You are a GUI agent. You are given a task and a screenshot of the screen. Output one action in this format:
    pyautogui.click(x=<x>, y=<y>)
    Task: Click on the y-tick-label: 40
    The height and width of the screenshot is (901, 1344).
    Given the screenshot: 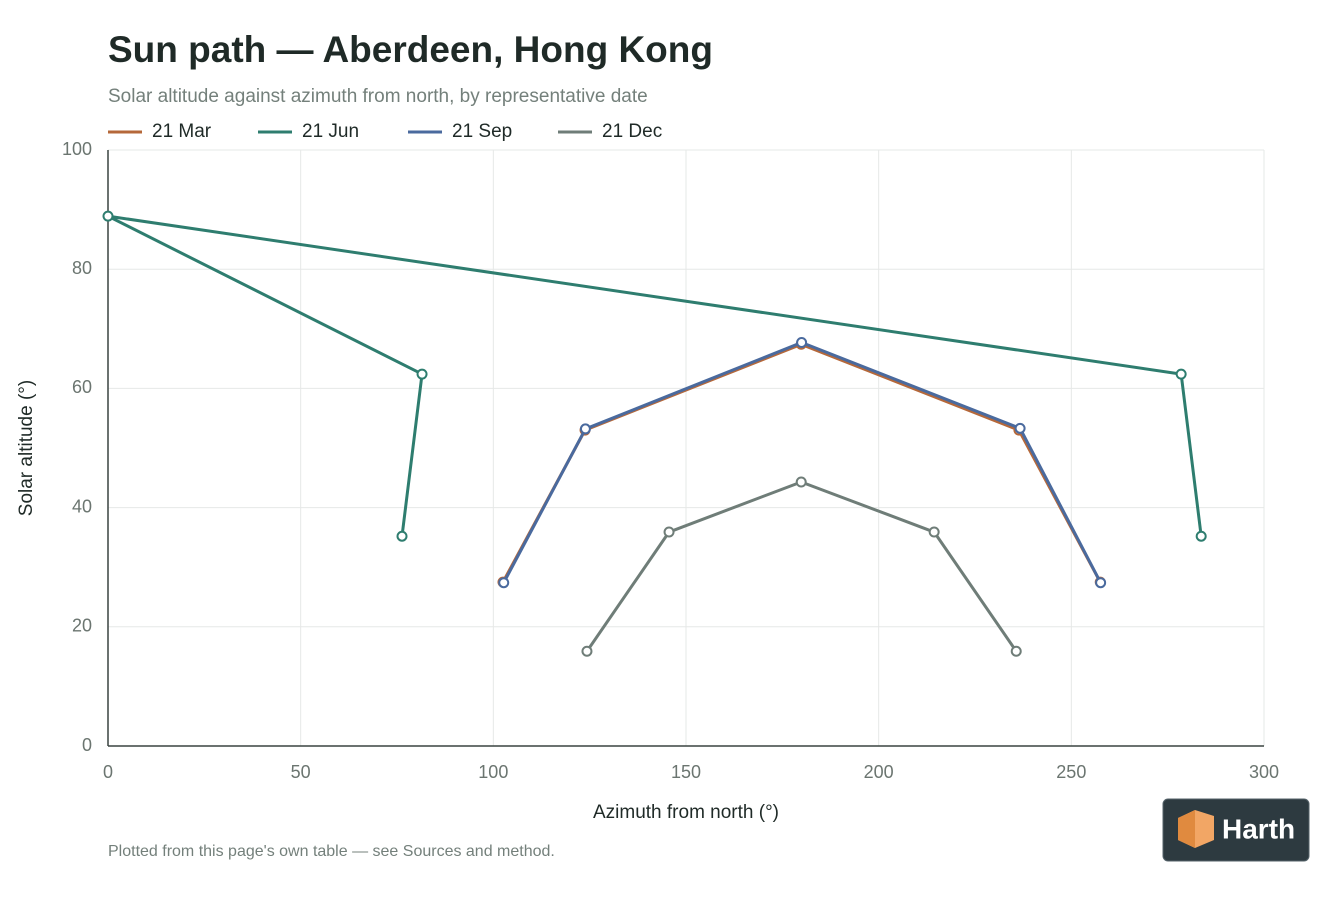 What is the action you would take?
    pyautogui.click(x=82, y=506)
    